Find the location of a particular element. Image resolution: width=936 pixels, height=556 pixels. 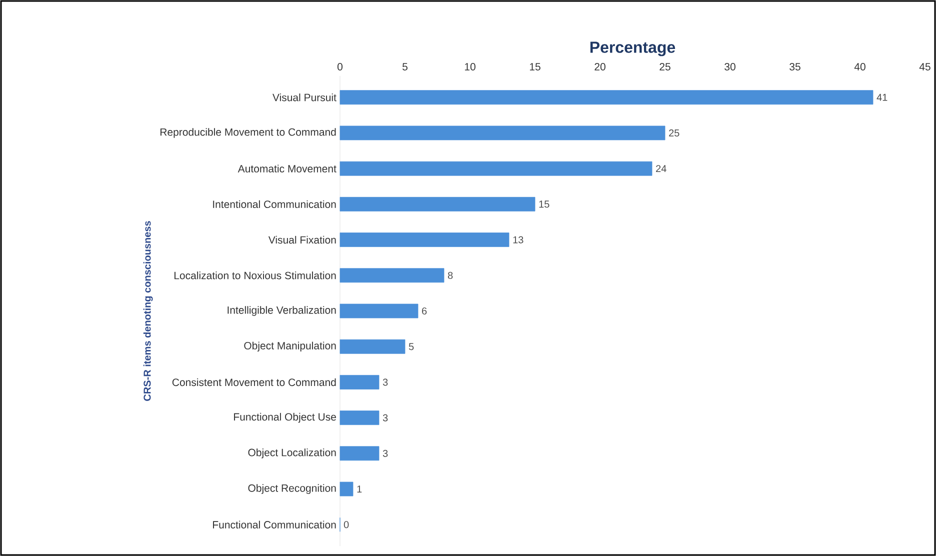

data-label: 0 is located at coordinates (346, 524).